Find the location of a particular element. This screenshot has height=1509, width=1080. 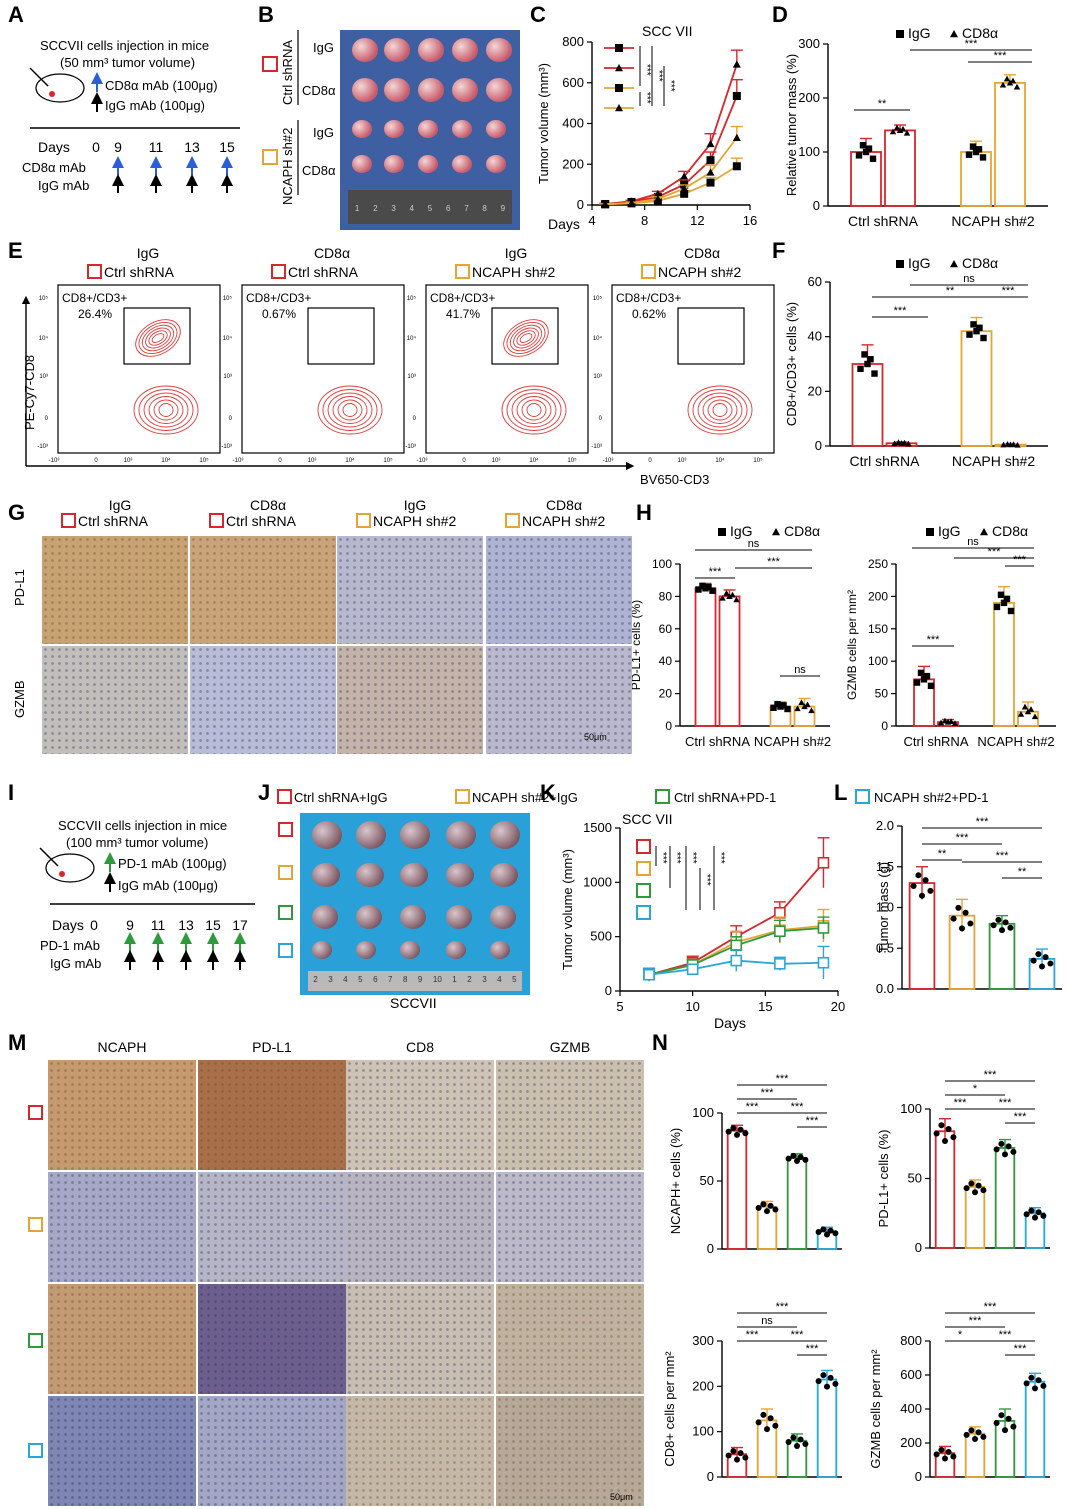

y-tick-label: 1000 is located at coordinates (597, 881).